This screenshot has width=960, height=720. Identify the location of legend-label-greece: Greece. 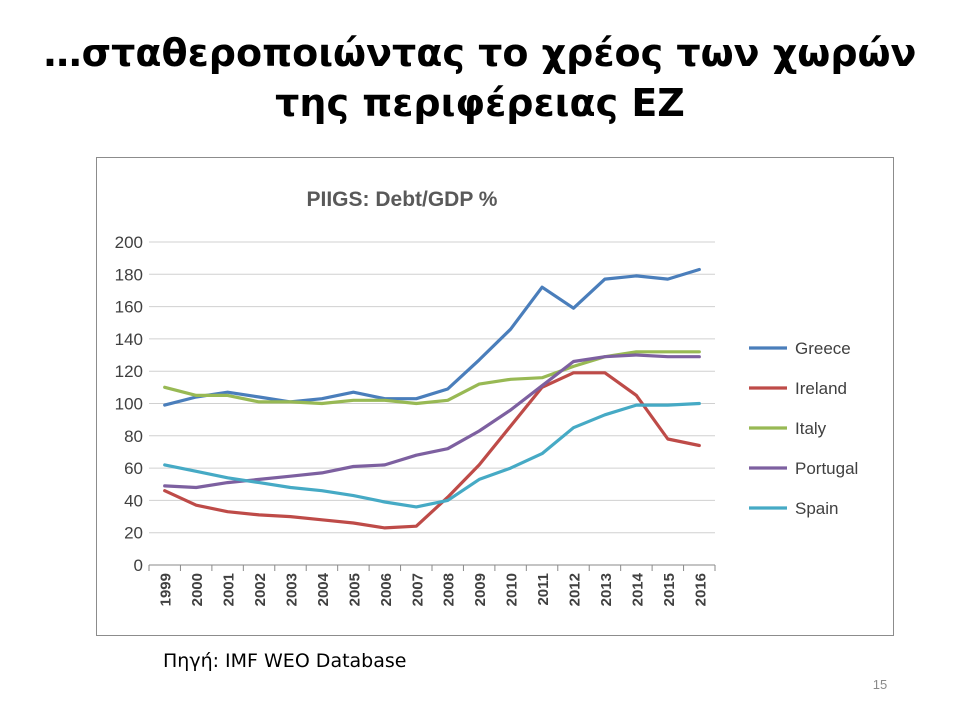
(823, 348).